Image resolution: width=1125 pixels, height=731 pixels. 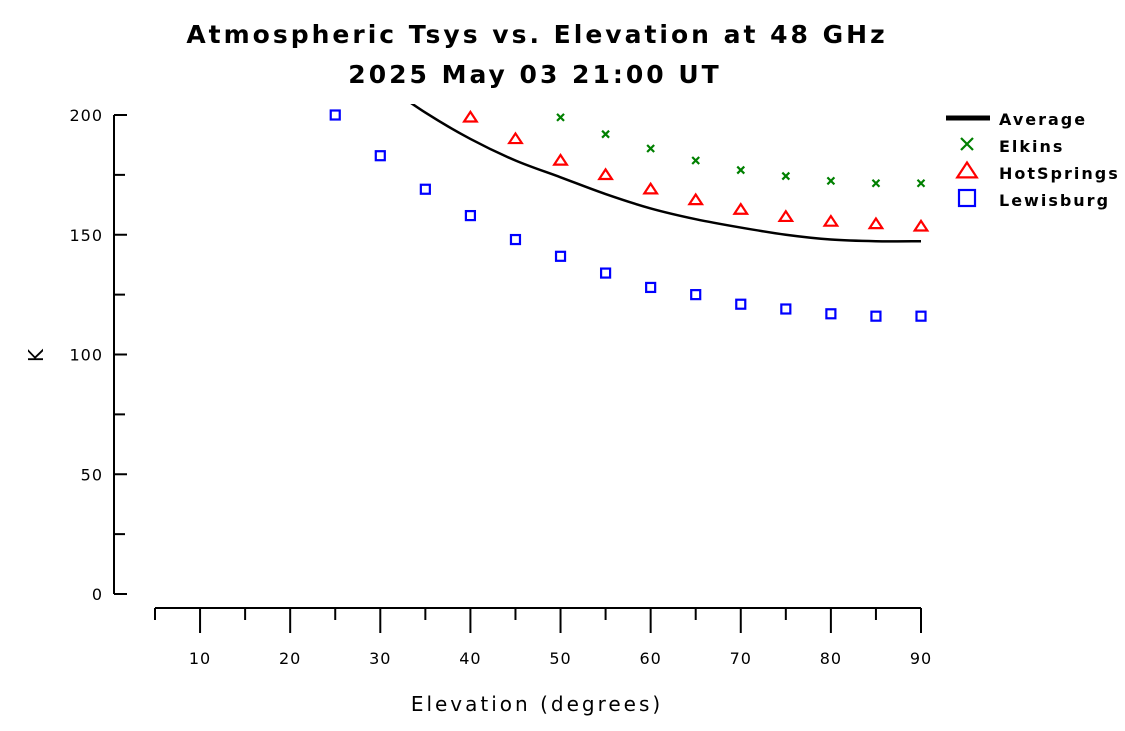 I want to click on x-tick-label: 50, so click(x=560, y=658).